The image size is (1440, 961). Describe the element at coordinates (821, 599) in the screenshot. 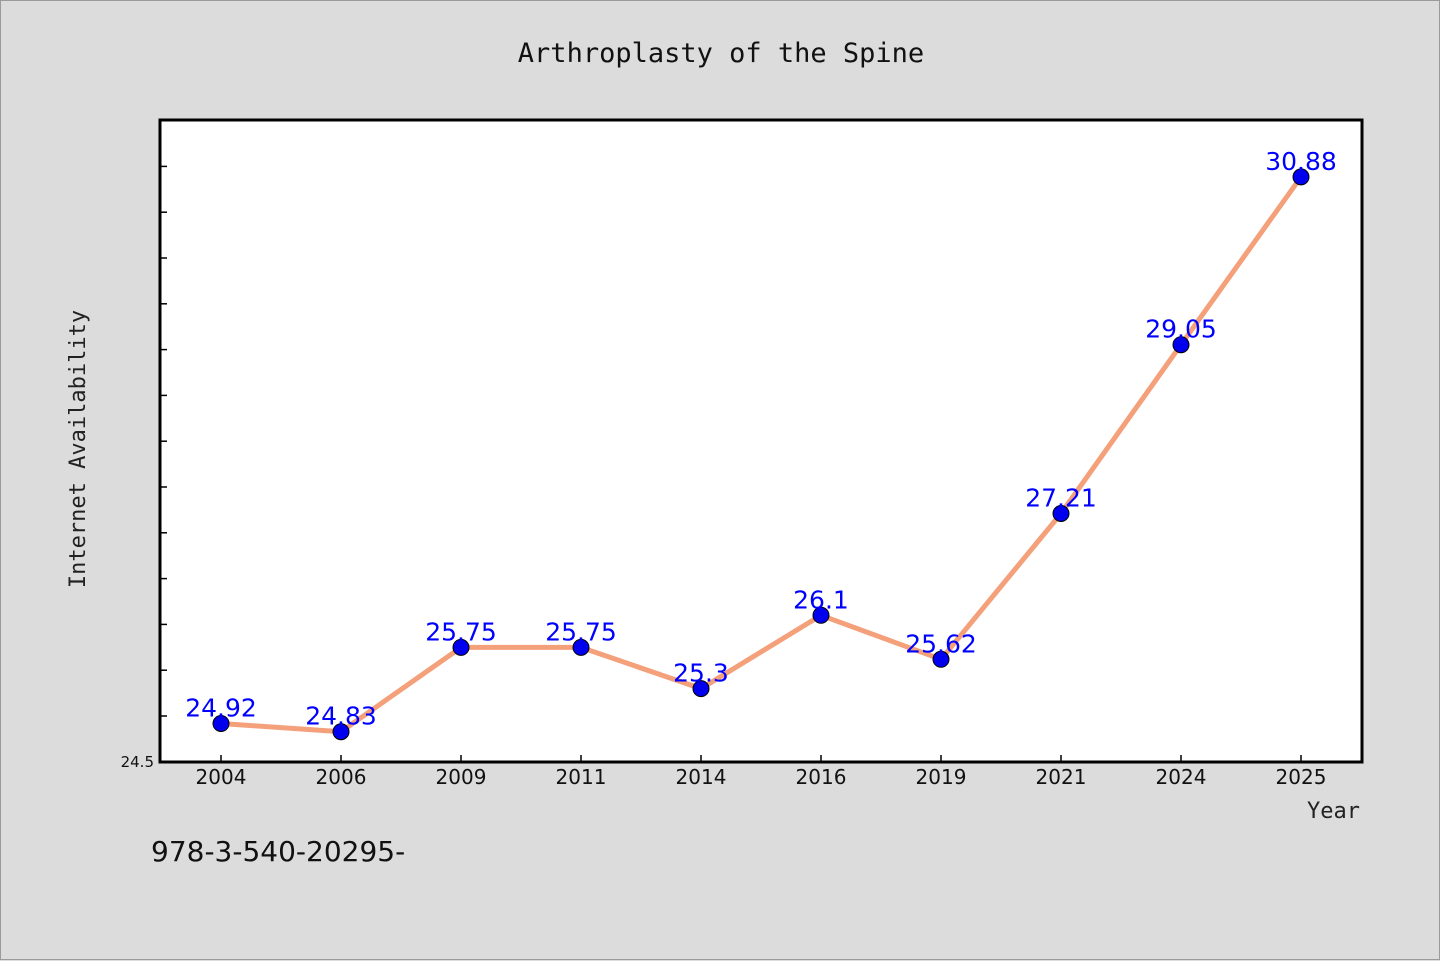

I see `data-label: 26.1` at that location.